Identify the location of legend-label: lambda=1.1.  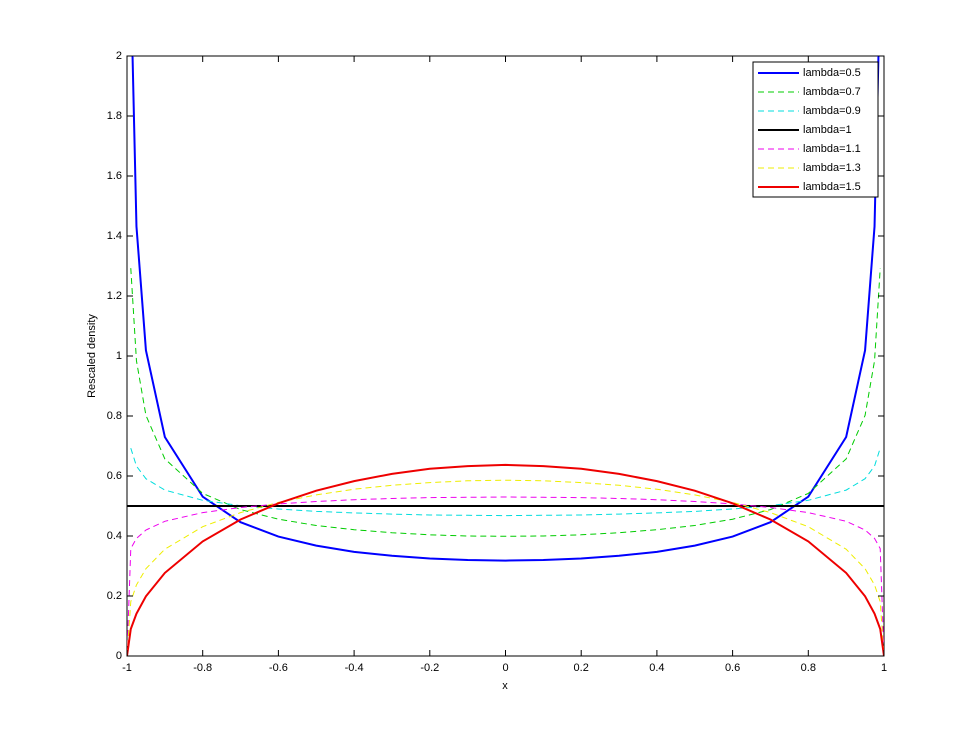
(832, 149).